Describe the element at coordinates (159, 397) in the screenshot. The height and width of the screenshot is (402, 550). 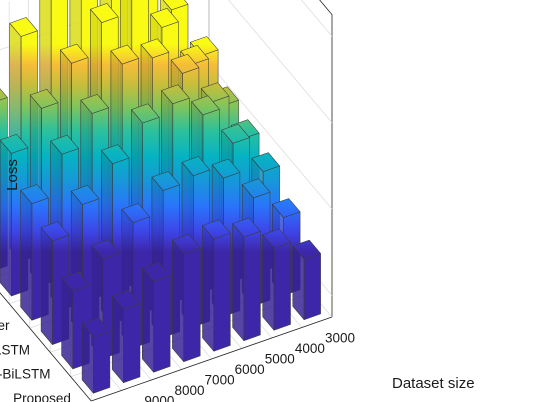
I see `x-tick-label: 9000` at that location.